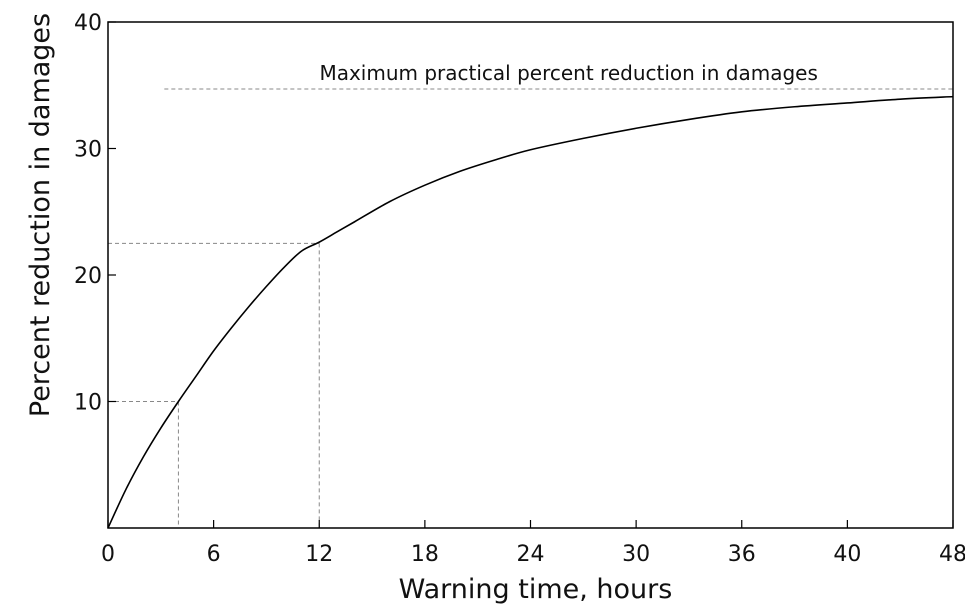  What do you see at coordinates (108, 554) in the screenshot?
I see `x-tick-label: 0` at bounding box center [108, 554].